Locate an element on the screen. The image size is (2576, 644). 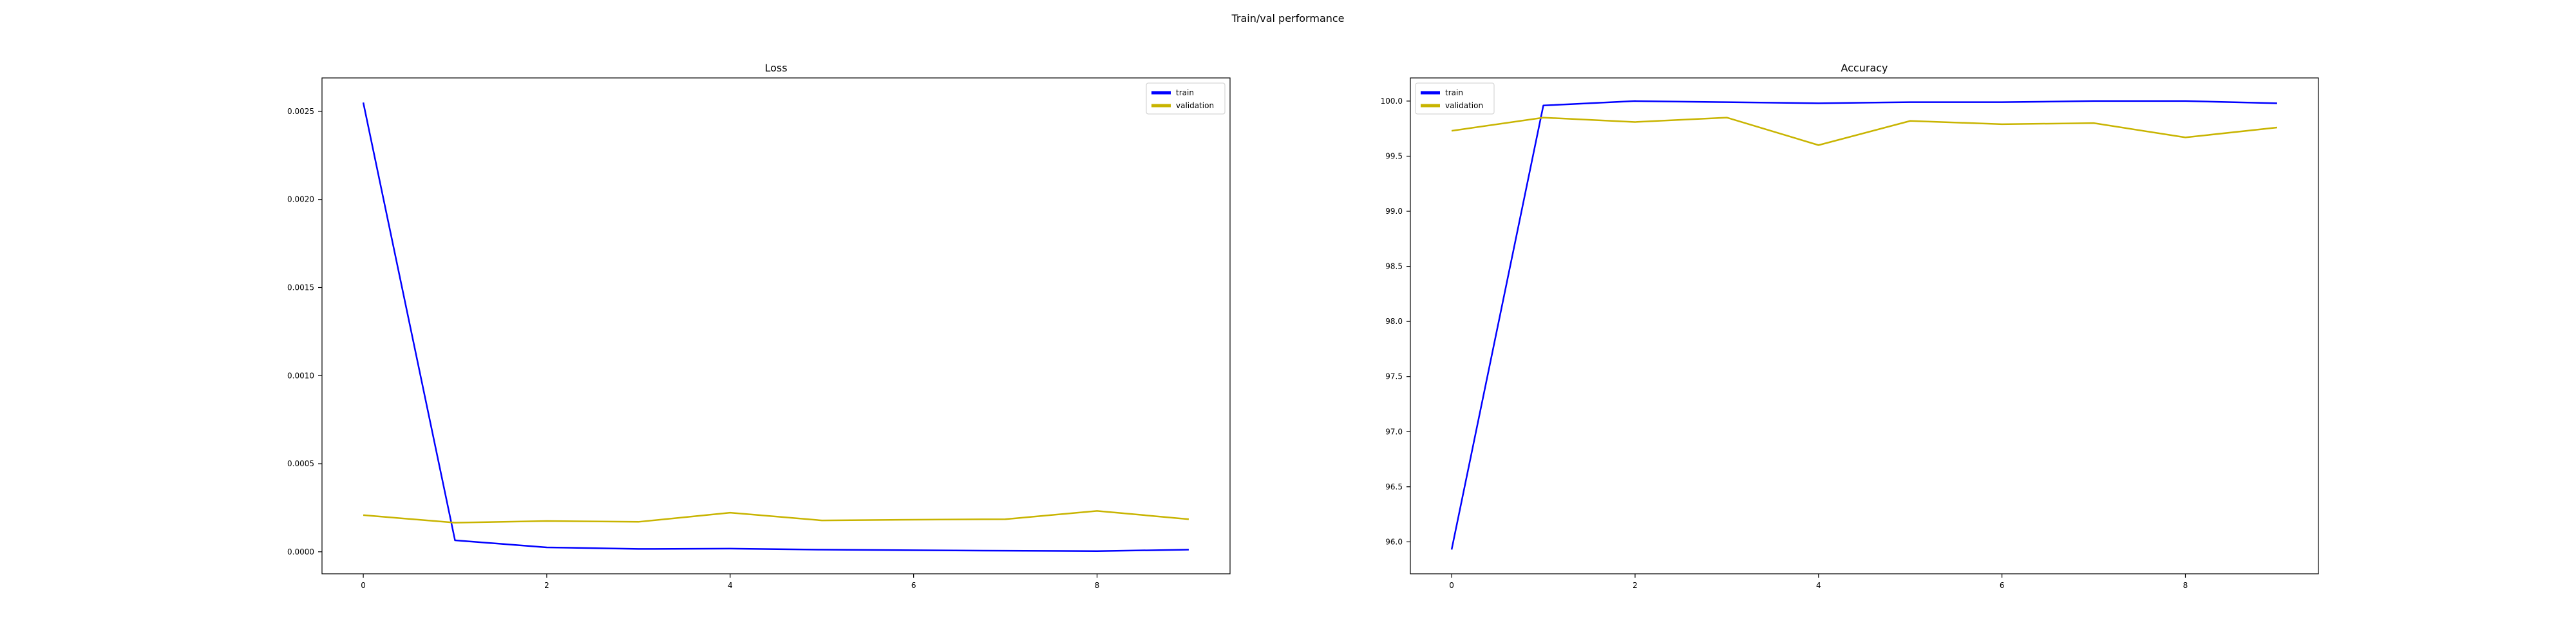
loss-legend-label-train: train is located at coordinates (1185, 92).